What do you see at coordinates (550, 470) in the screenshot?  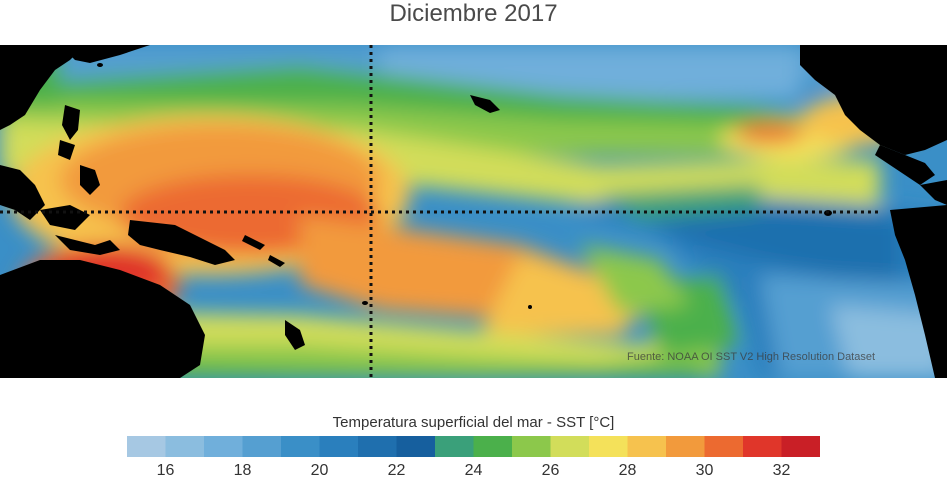 I see `colorbar-tick-label: 26` at bounding box center [550, 470].